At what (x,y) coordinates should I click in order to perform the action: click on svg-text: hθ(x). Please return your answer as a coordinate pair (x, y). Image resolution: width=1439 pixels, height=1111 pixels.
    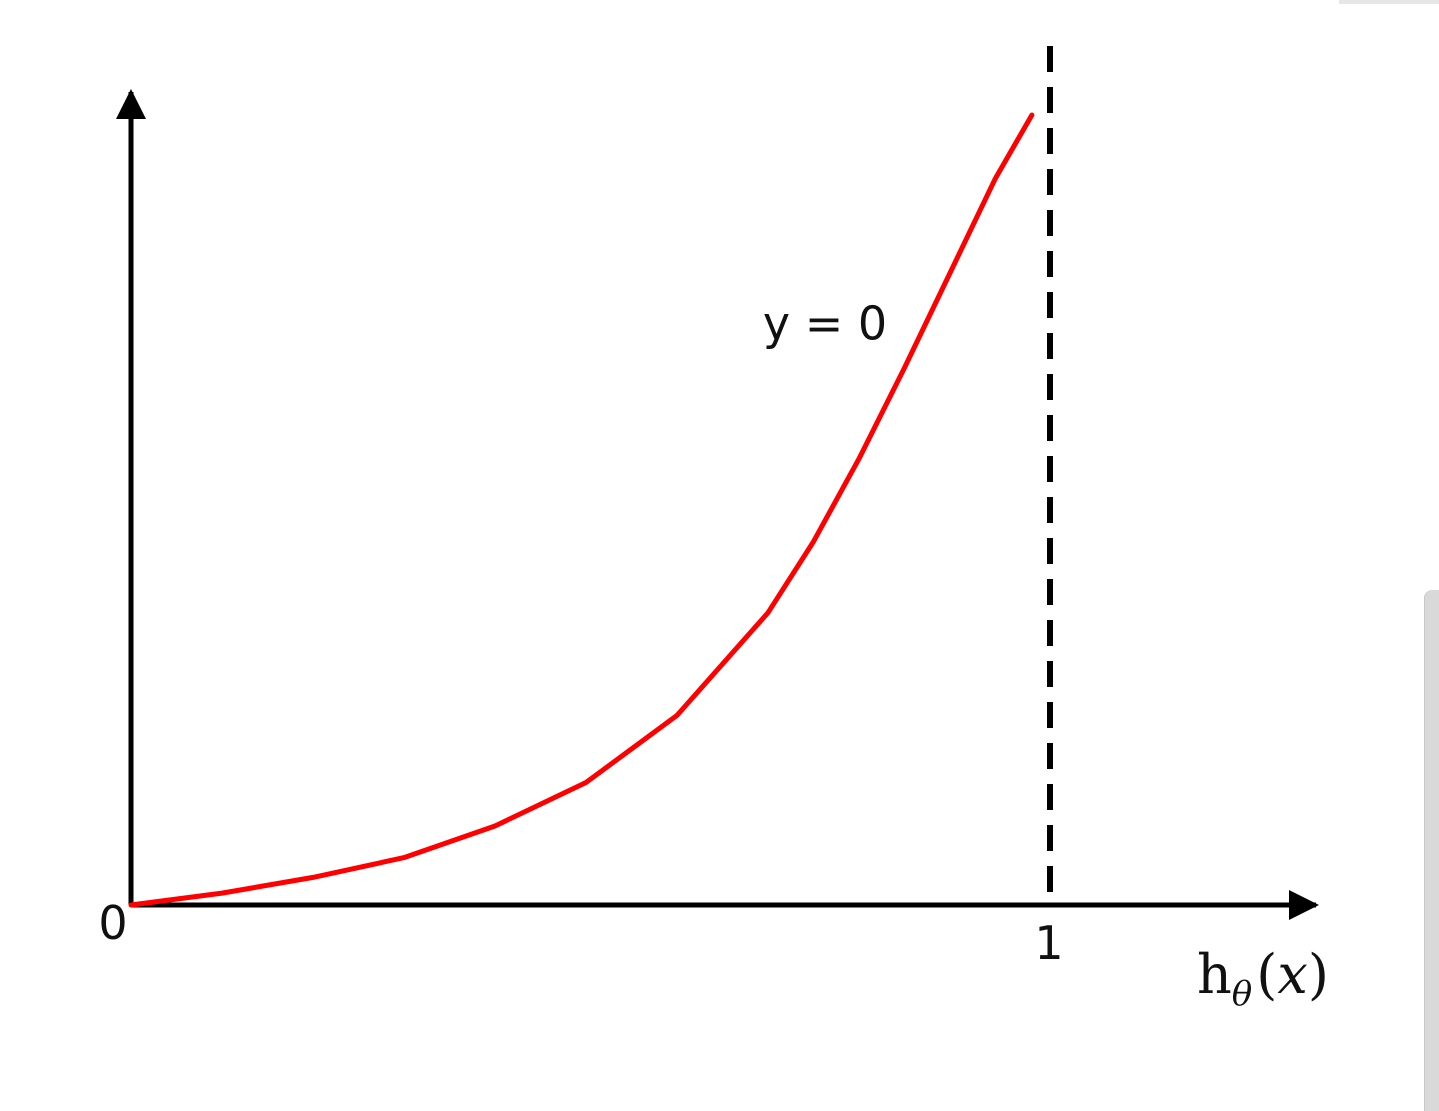
    Looking at the image, I should click on (1263, 978).